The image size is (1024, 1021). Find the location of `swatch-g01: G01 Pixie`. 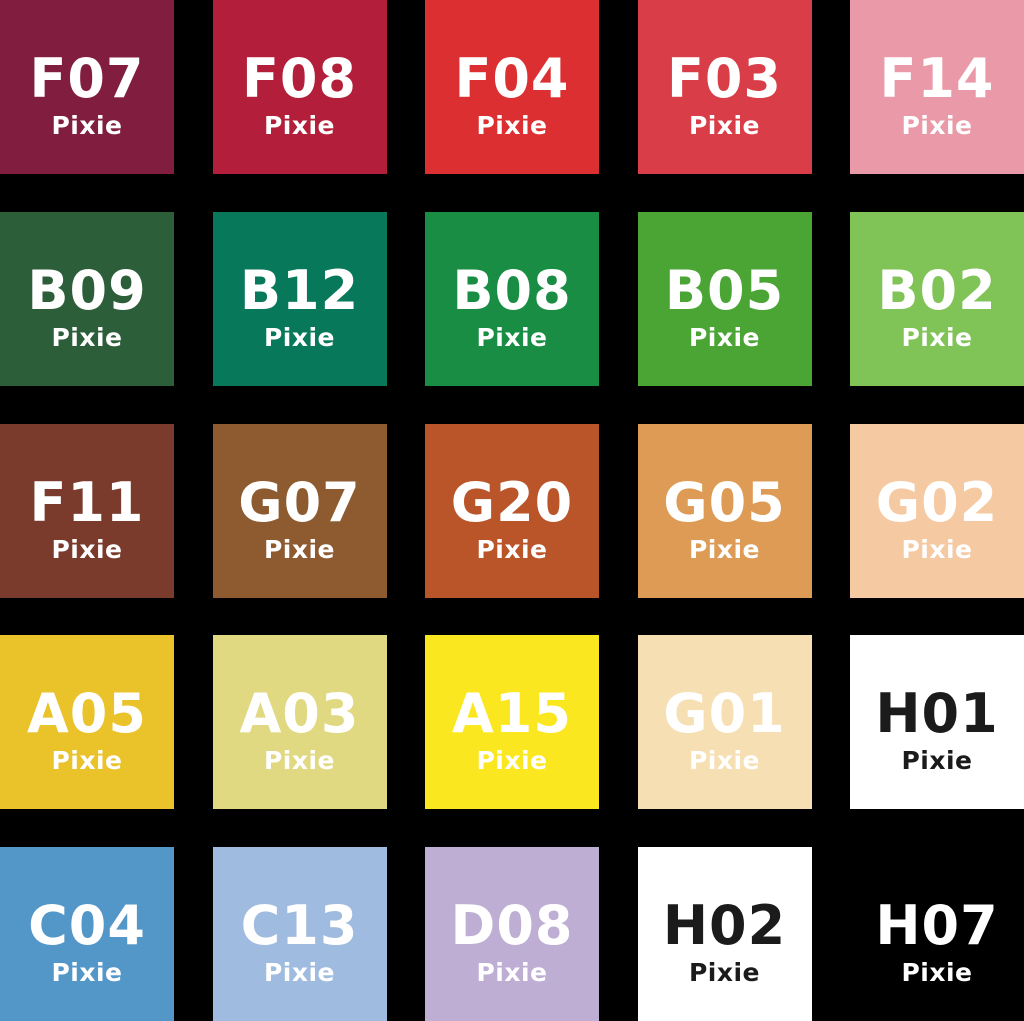

swatch-g01: G01 Pixie is located at coordinates (724, 722).